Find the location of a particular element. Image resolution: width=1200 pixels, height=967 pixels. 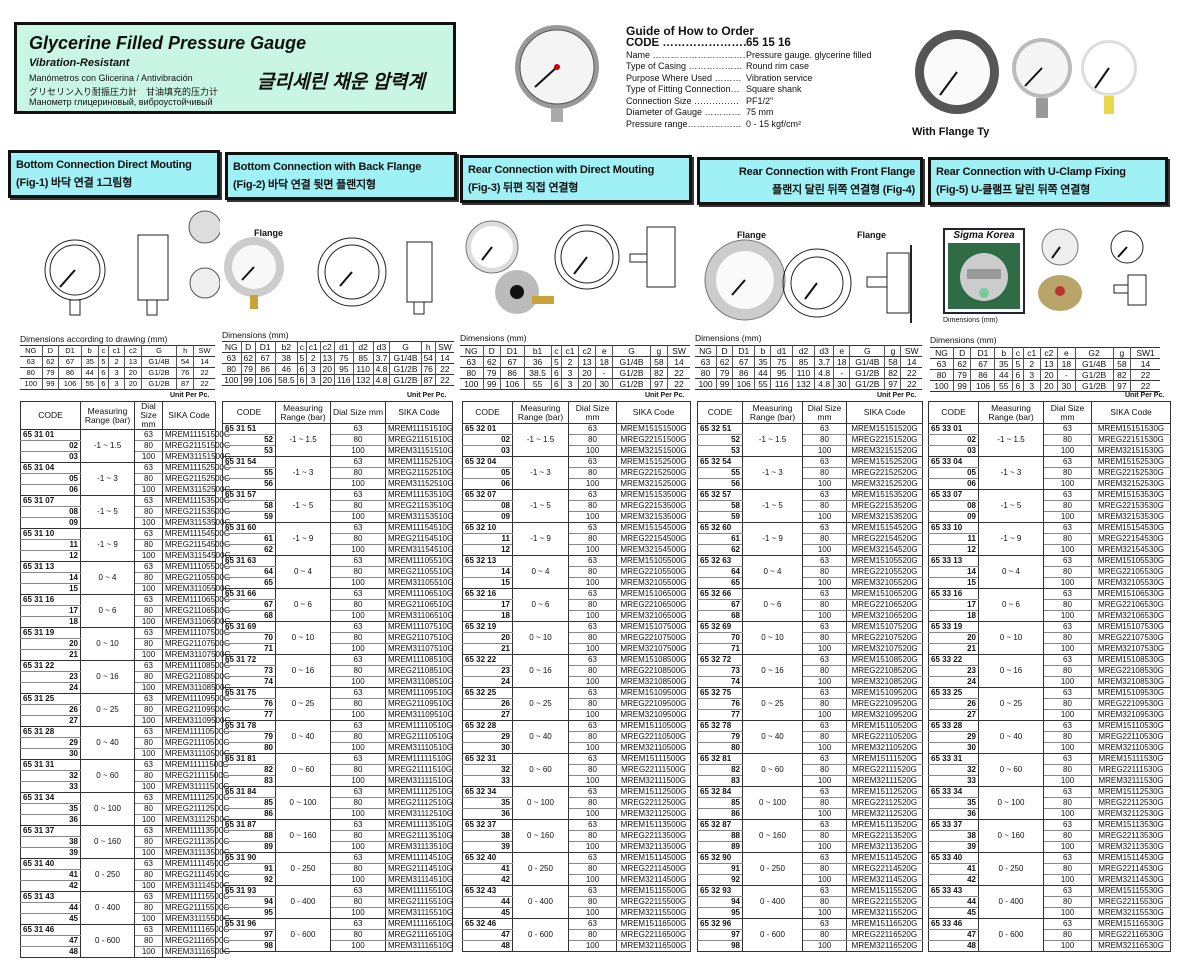

section-subtitle: (Fig-2) 바닥 연결 뒷면 플랜지형 is located at coordinates (304, 185).